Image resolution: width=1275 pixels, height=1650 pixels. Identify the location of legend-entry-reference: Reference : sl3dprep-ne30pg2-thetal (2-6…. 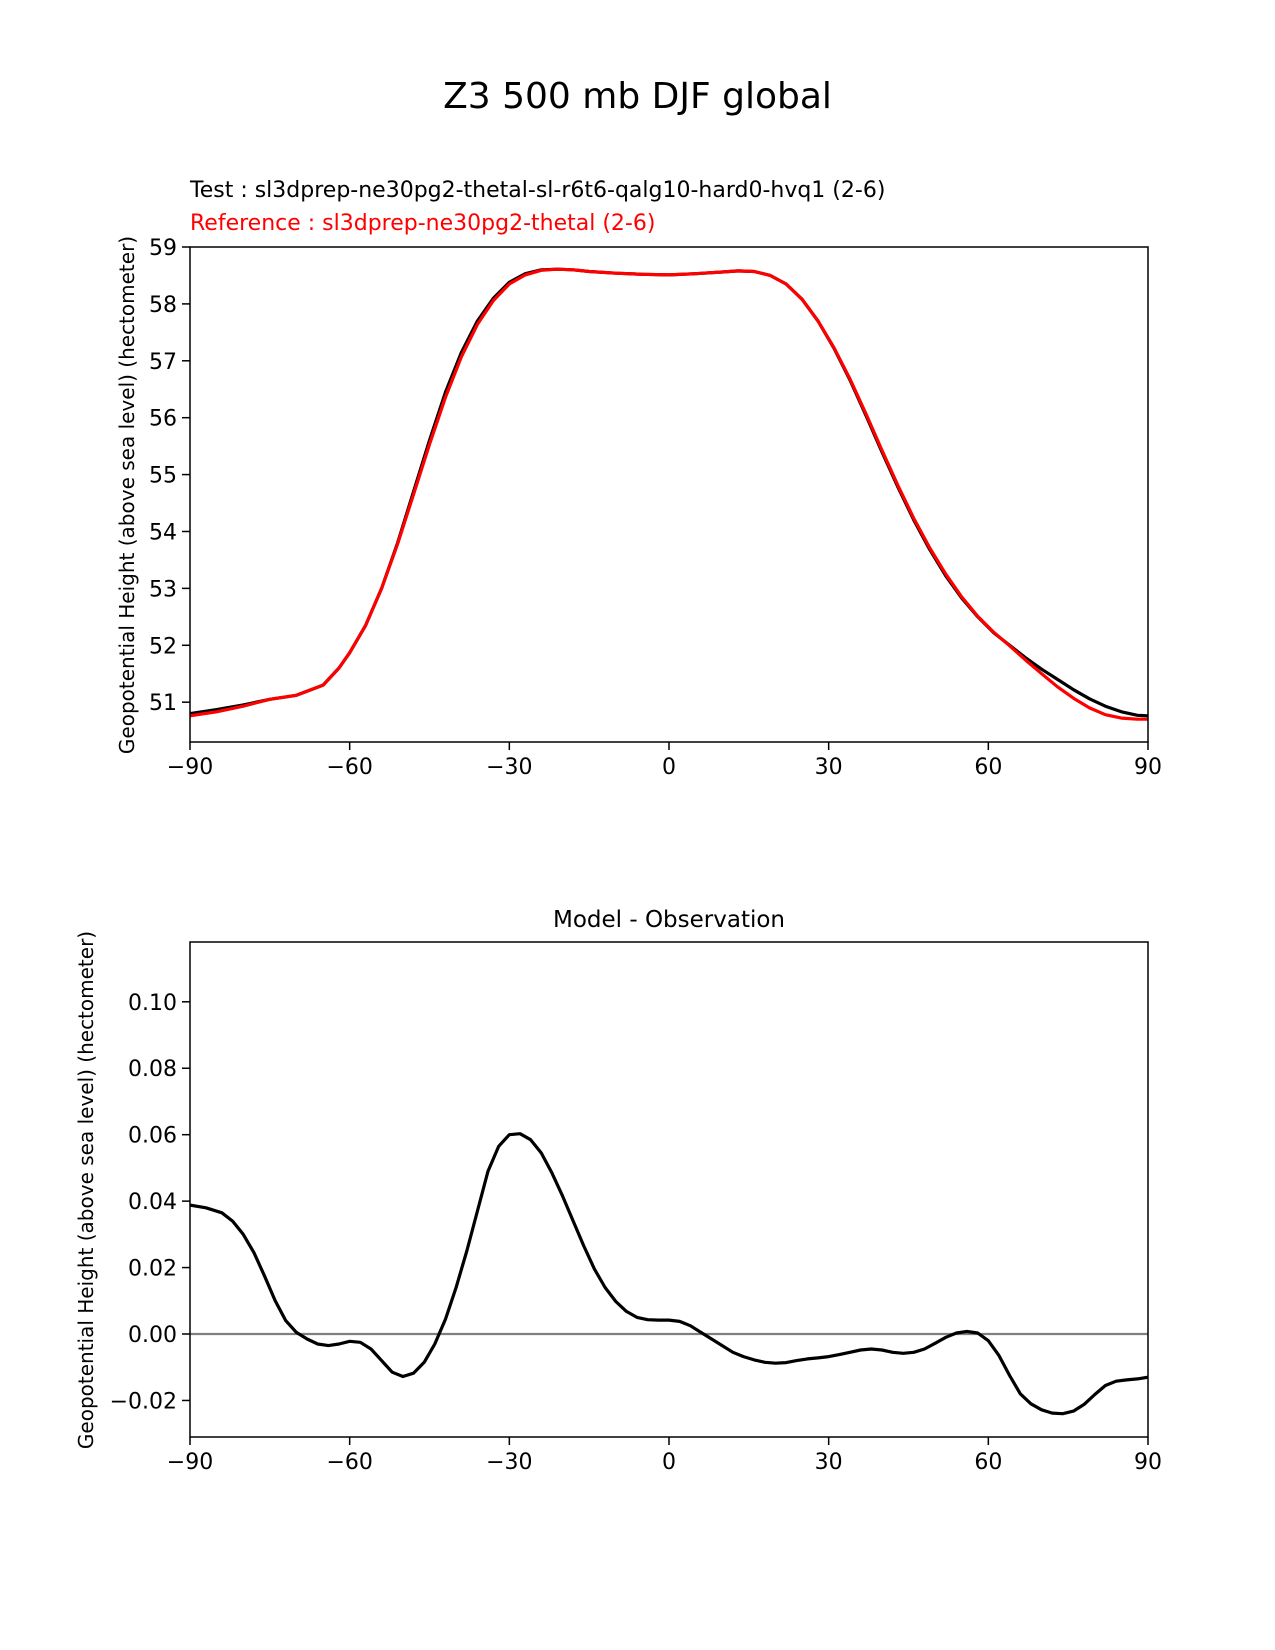
(422, 223).